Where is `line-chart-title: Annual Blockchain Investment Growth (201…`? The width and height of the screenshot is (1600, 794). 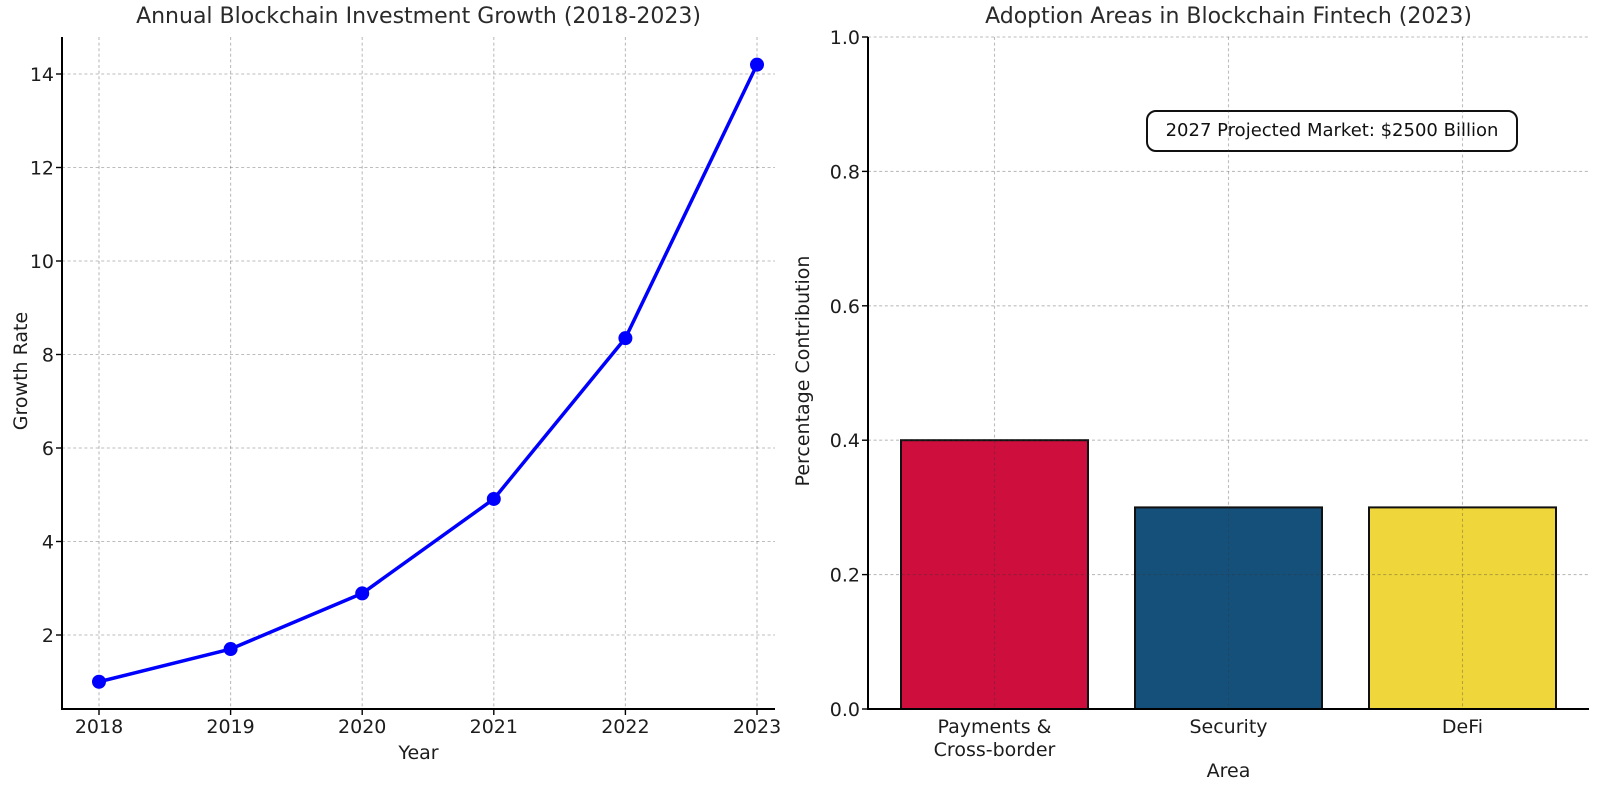
line-chart-title: Annual Blockchain Investment Growth (201… is located at coordinates (418, 16).